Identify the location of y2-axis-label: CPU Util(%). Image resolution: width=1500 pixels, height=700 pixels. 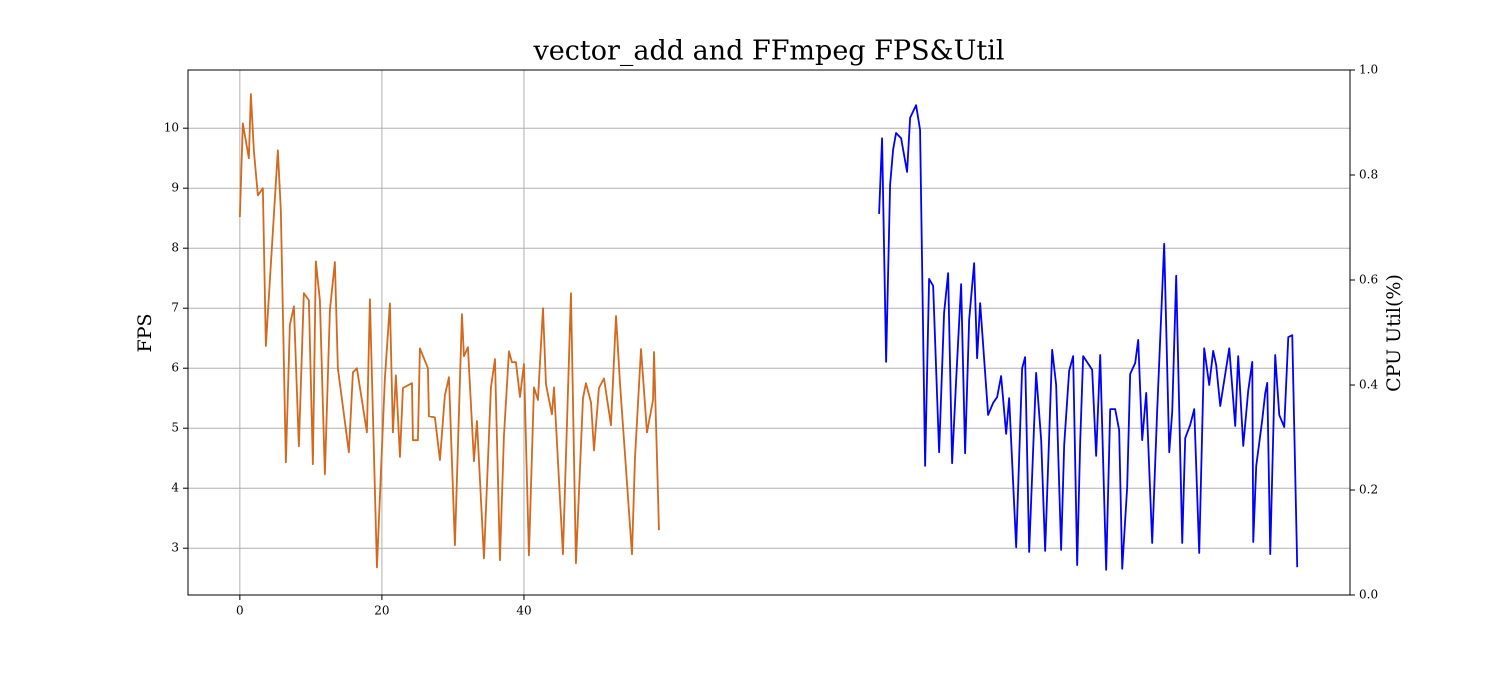
(1394, 333).